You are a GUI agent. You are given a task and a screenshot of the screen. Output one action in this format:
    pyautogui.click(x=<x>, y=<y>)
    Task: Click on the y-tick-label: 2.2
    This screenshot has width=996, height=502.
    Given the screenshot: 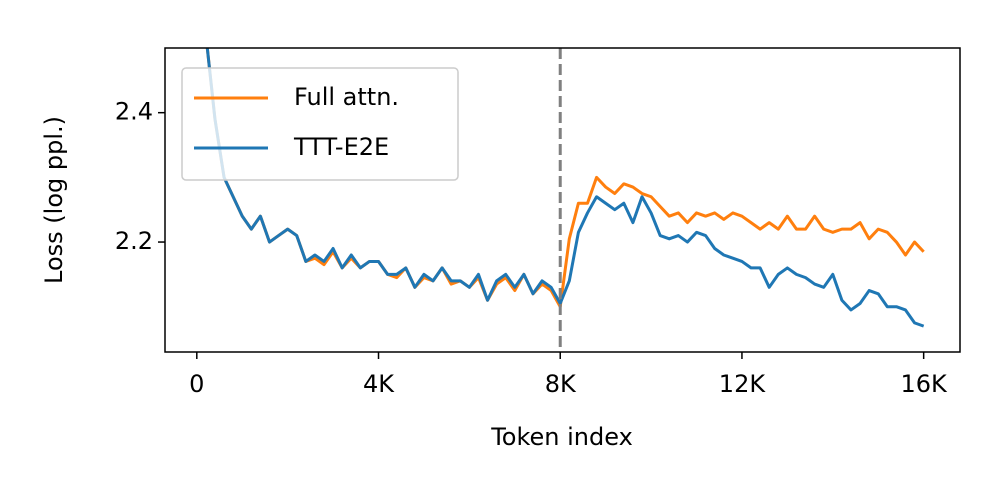 What is the action you would take?
    pyautogui.click(x=134, y=241)
    